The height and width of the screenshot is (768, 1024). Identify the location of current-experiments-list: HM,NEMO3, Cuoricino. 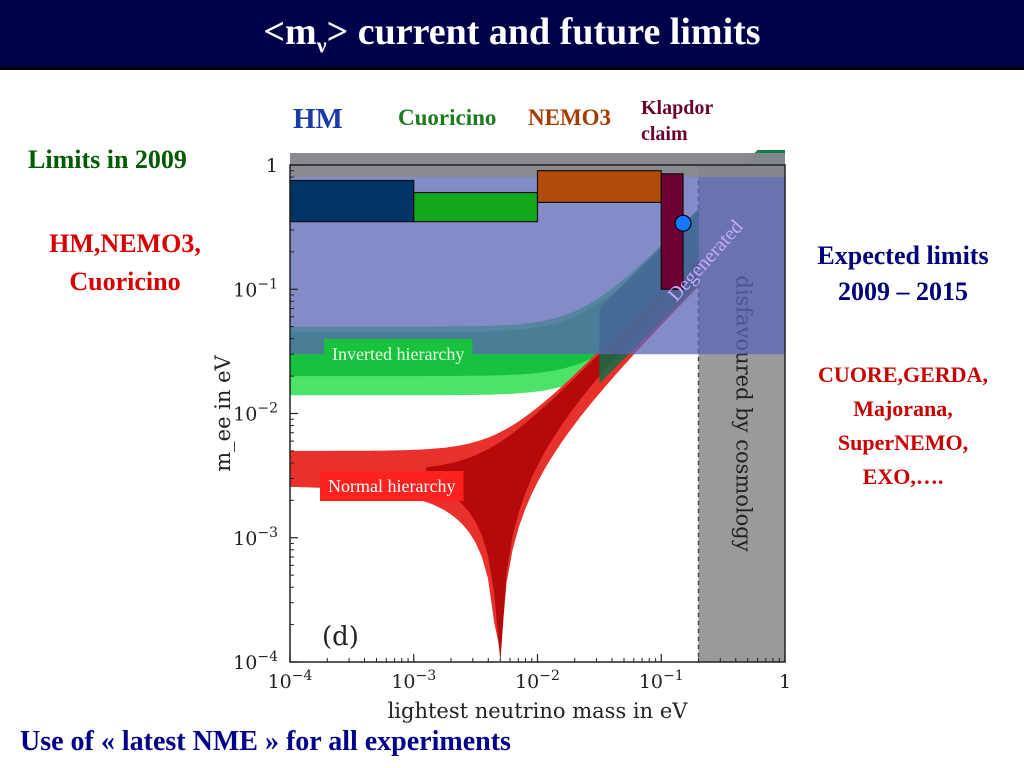
(125, 263).